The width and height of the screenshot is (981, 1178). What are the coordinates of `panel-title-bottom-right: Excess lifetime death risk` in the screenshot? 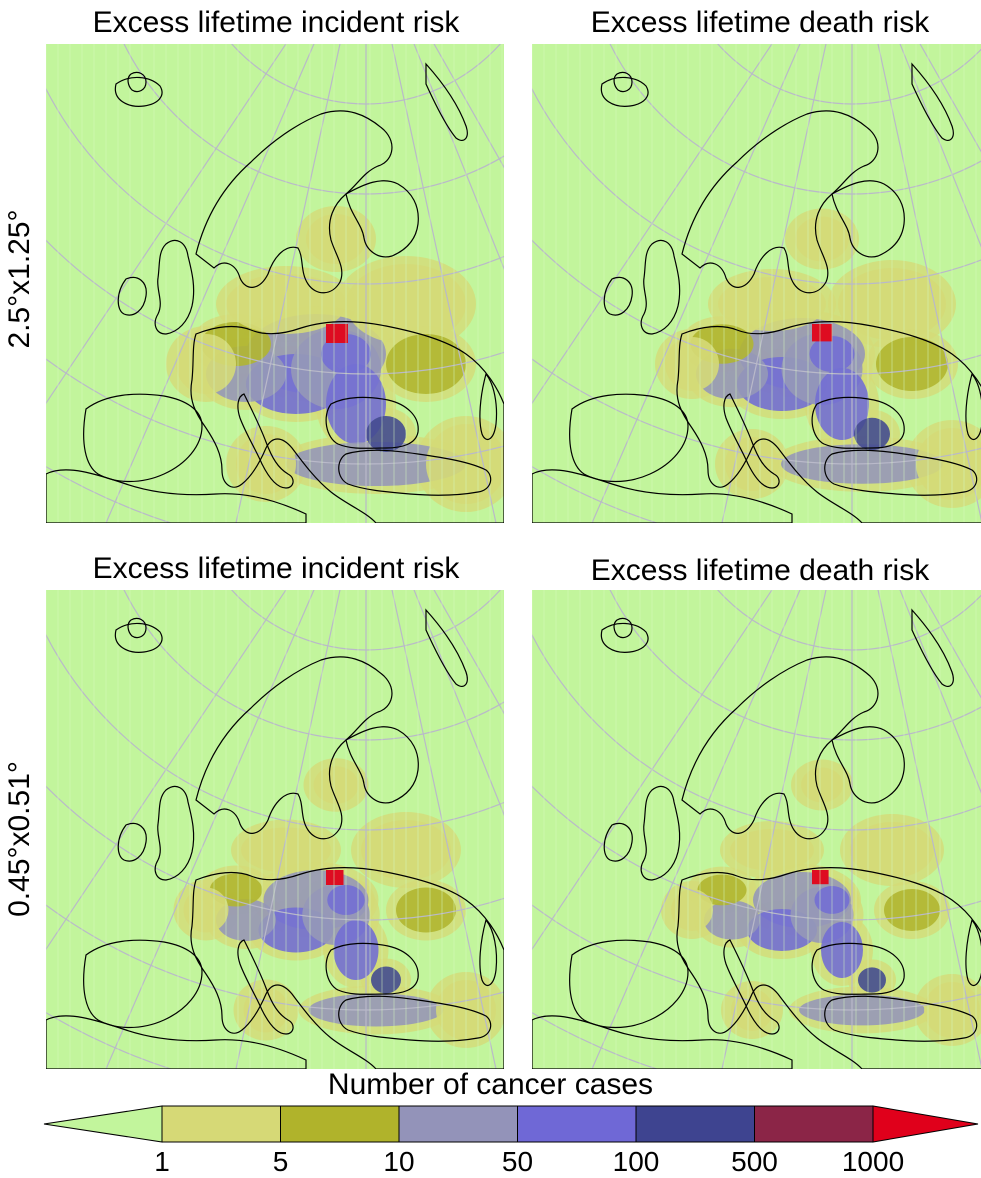 It's located at (760, 570).